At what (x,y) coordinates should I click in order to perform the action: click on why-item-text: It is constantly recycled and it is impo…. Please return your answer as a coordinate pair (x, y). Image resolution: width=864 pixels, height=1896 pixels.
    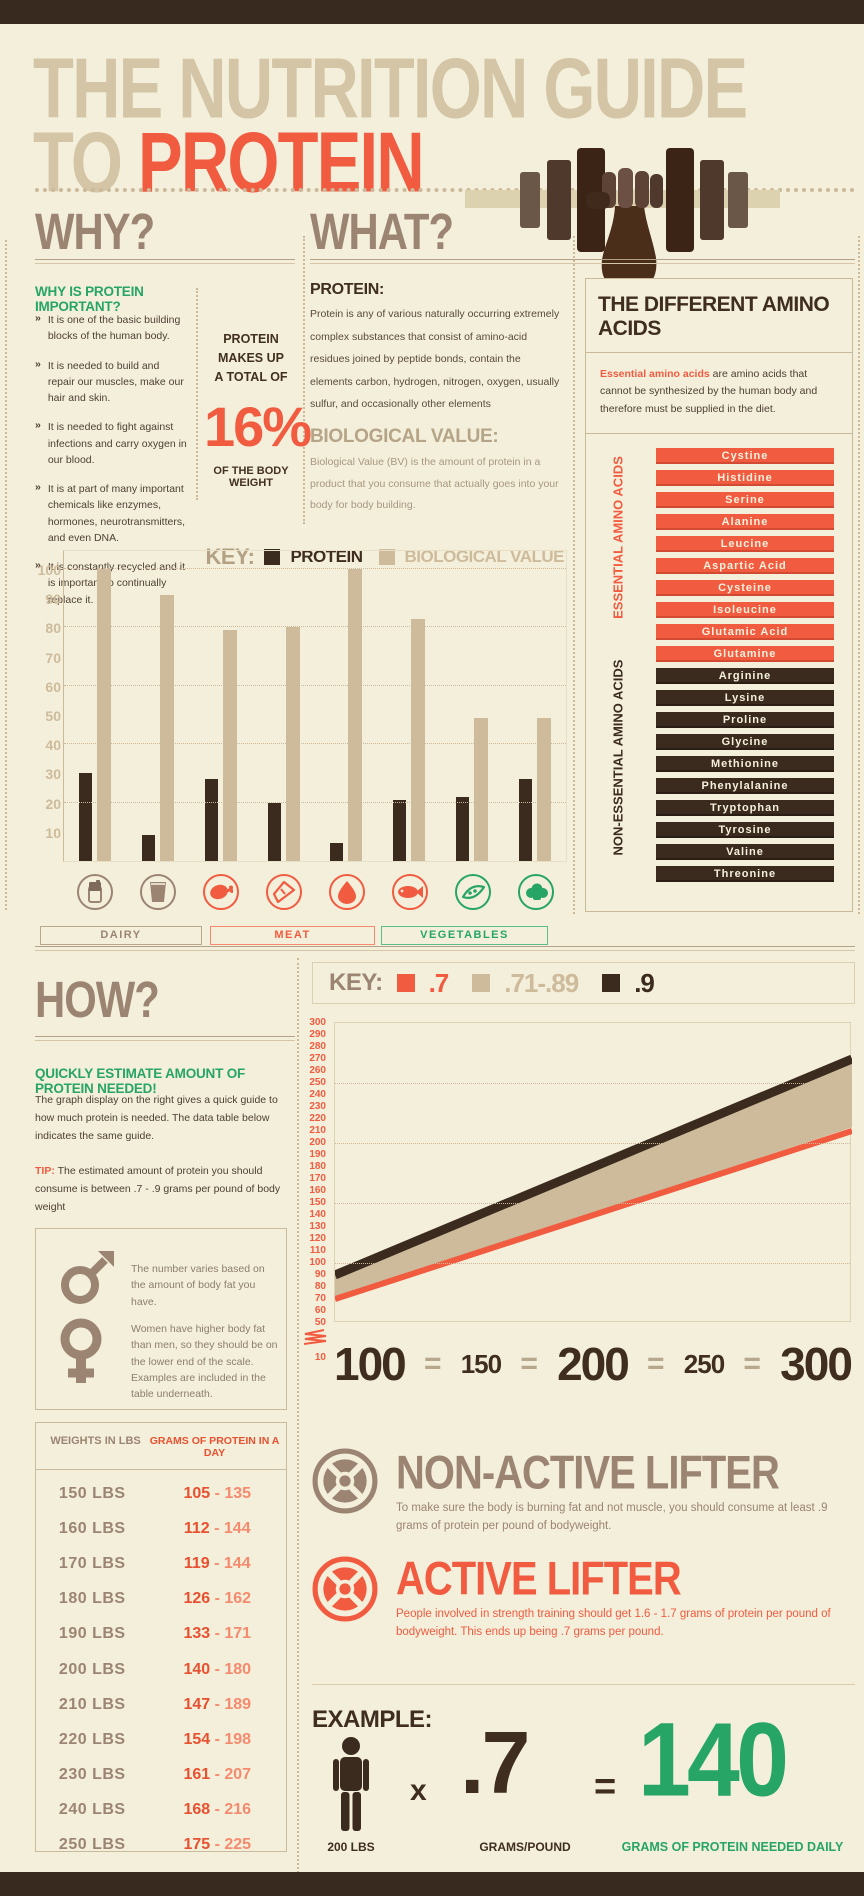
    Looking at the image, I should click on (116, 583).